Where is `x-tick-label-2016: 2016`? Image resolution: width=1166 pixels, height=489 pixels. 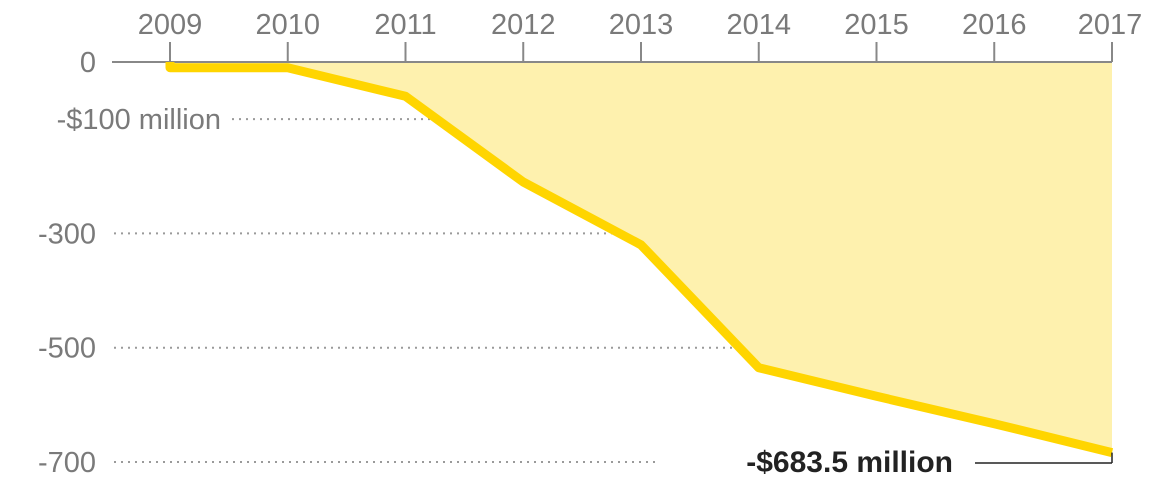
x-tick-label-2016: 2016 is located at coordinates (994, 25).